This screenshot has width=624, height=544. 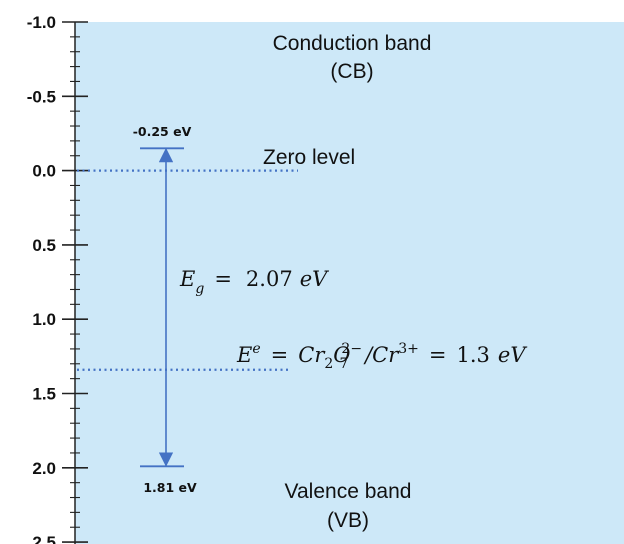 I want to click on y-tick-label: -1.0, so click(x=41, y=22).